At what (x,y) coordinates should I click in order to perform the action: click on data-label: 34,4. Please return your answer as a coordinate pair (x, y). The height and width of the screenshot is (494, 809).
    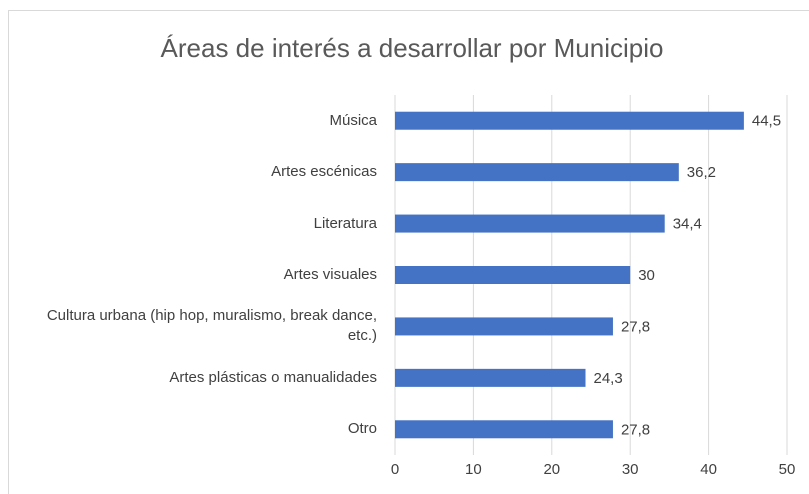
    Looking at the image, I should click on (687, 224).